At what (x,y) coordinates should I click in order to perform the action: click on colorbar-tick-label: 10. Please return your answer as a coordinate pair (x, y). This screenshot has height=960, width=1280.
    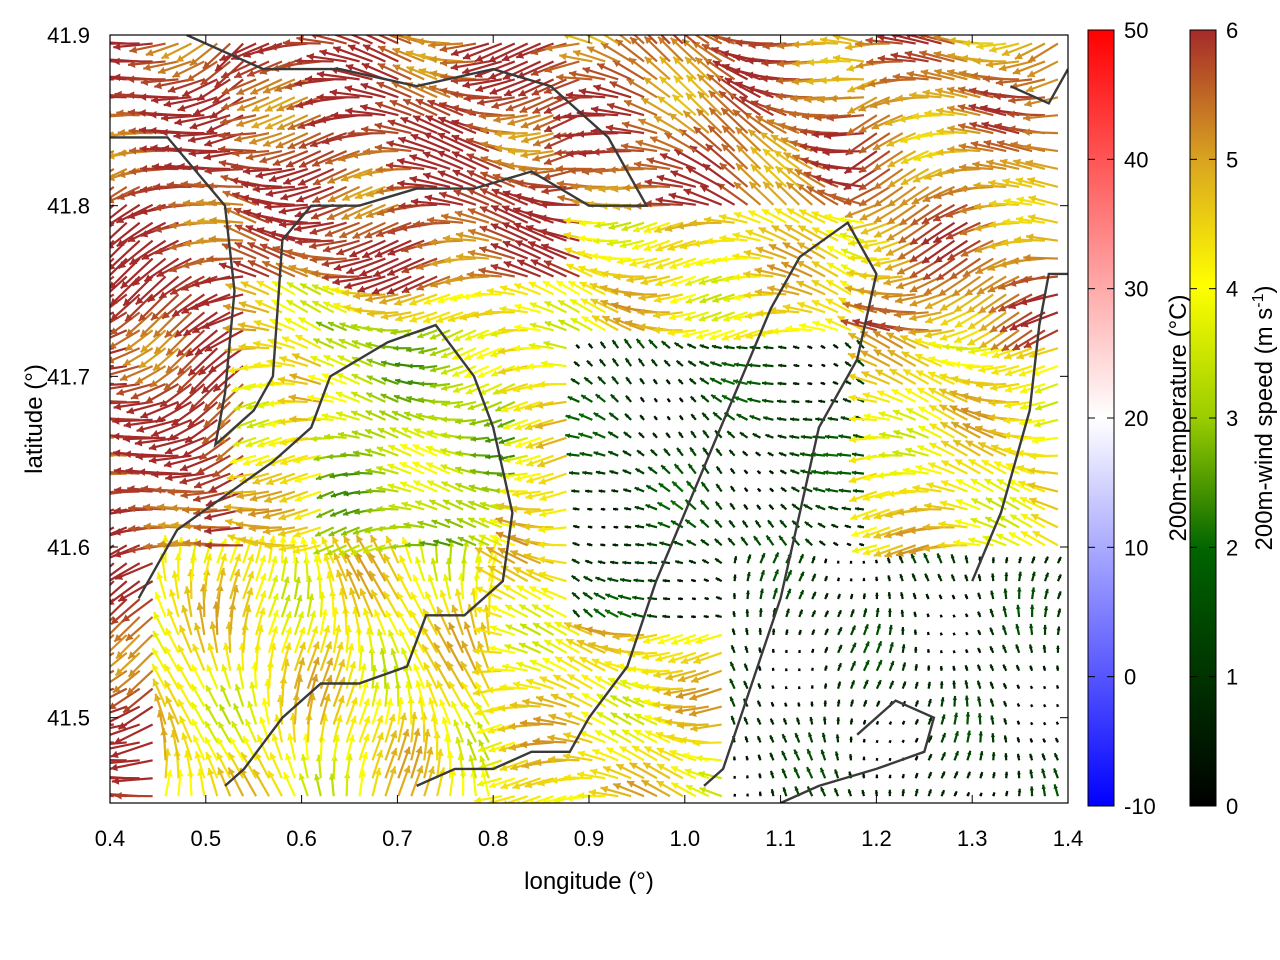
    Looking at the image, I should click on (1136, 547).